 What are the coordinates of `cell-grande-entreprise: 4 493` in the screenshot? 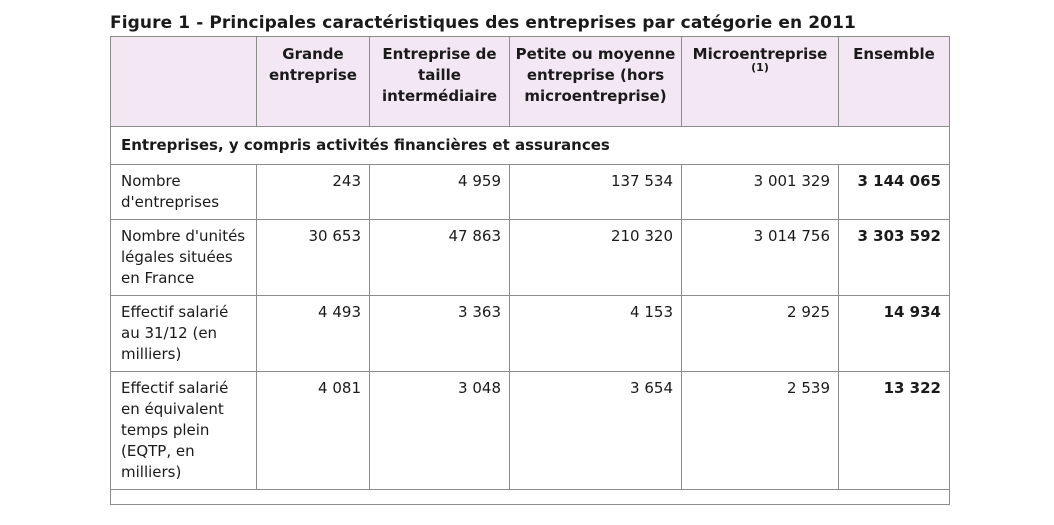 It's located at (313, 333).